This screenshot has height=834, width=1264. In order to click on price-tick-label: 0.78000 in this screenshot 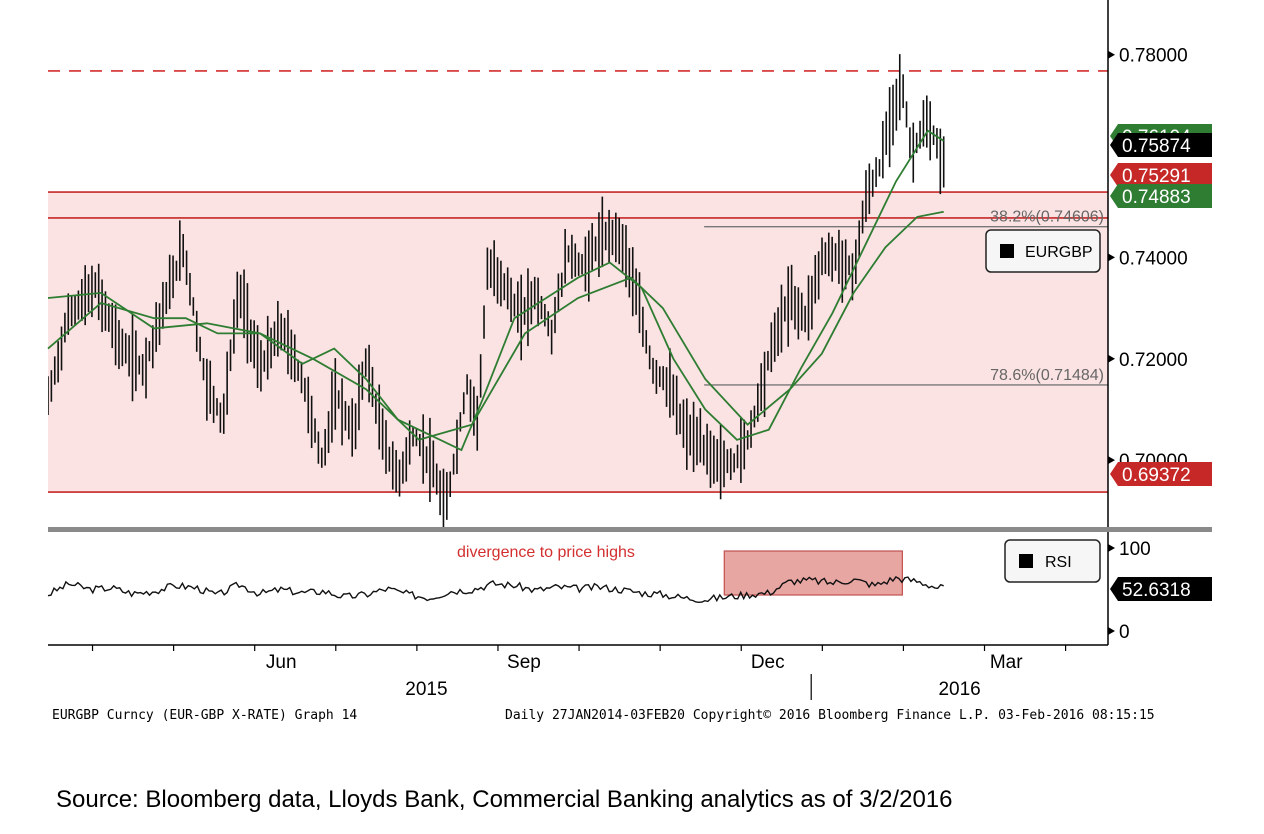, I will do `click(1153, 56)`.